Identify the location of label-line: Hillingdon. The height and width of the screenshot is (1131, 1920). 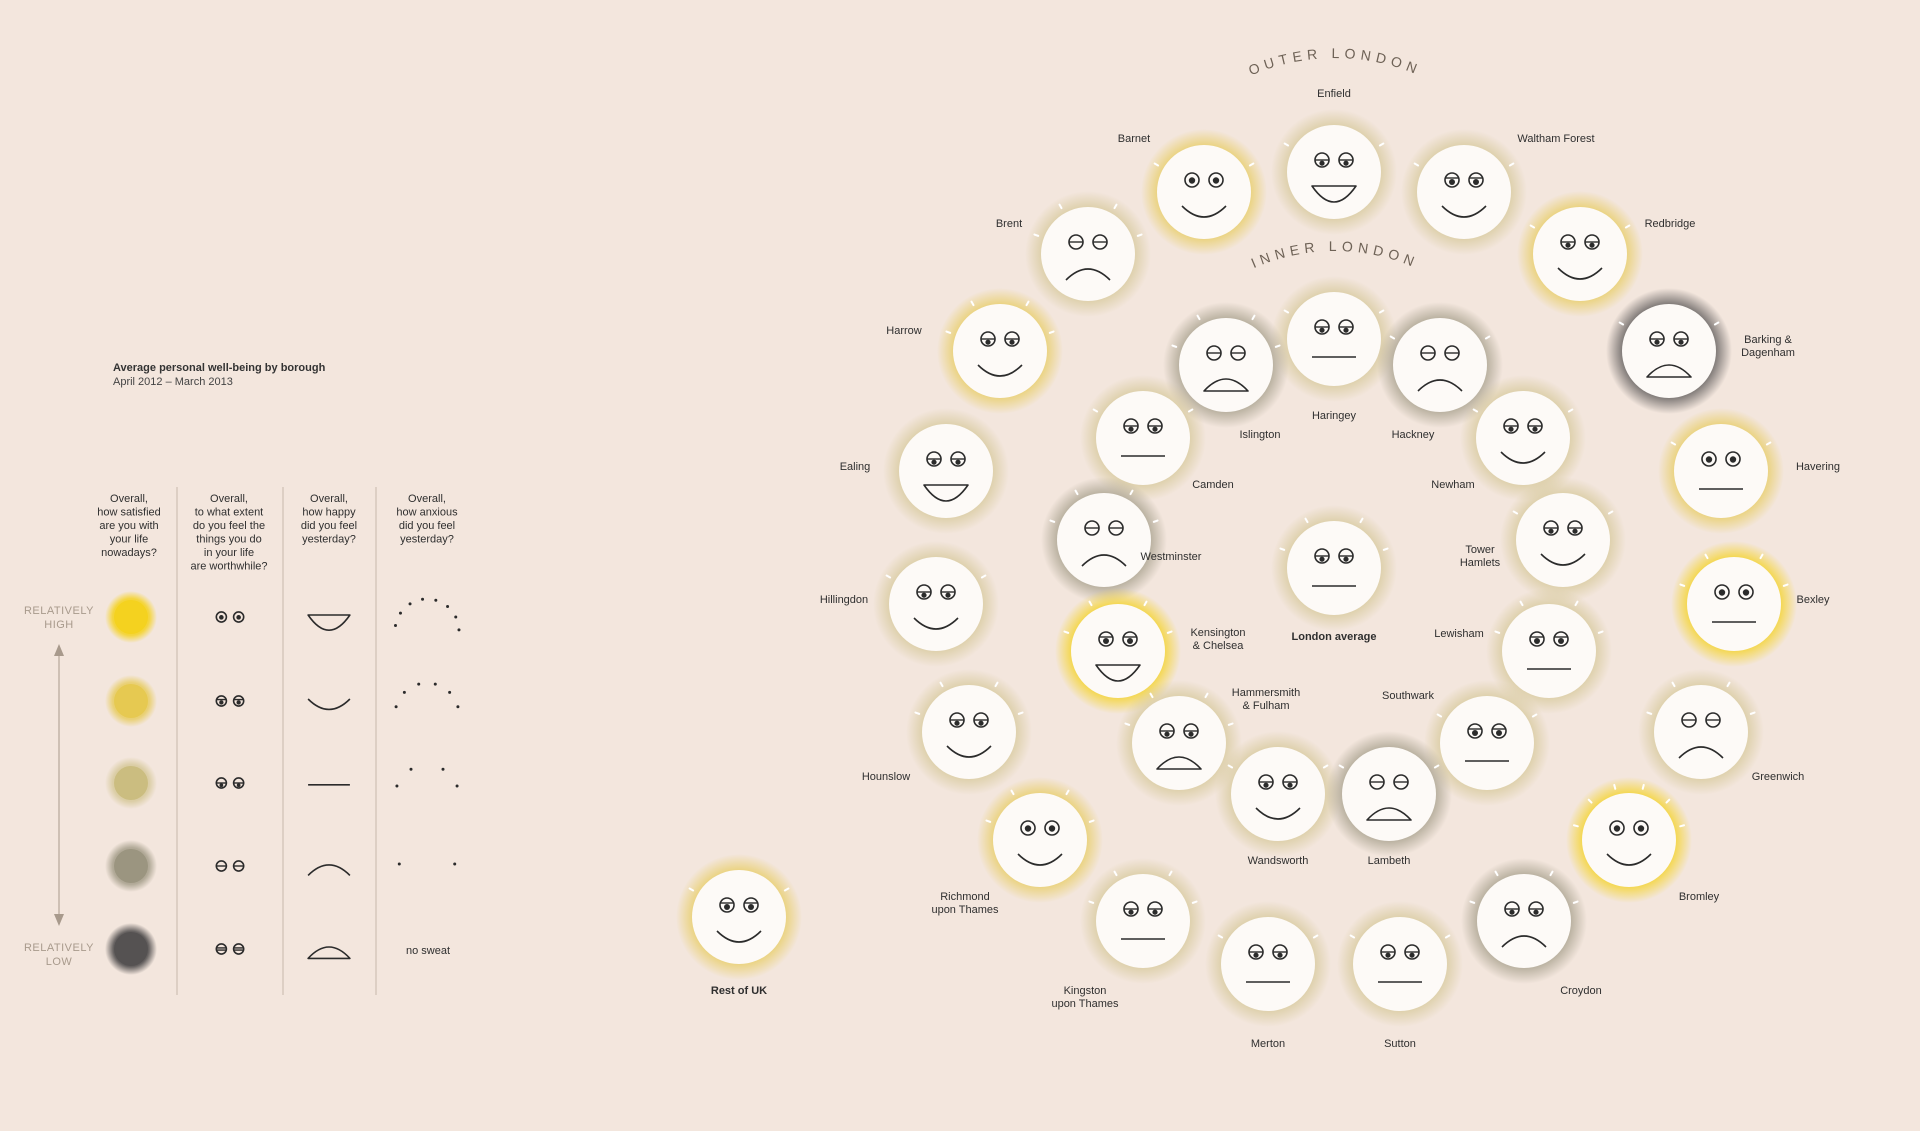
(844, 600).